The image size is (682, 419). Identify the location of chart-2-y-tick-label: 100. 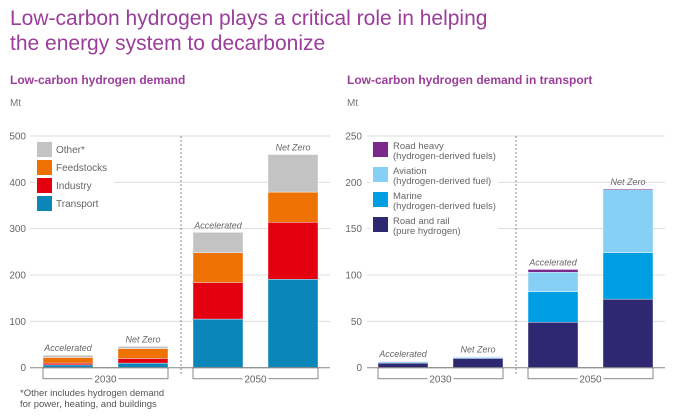
(353, 276).